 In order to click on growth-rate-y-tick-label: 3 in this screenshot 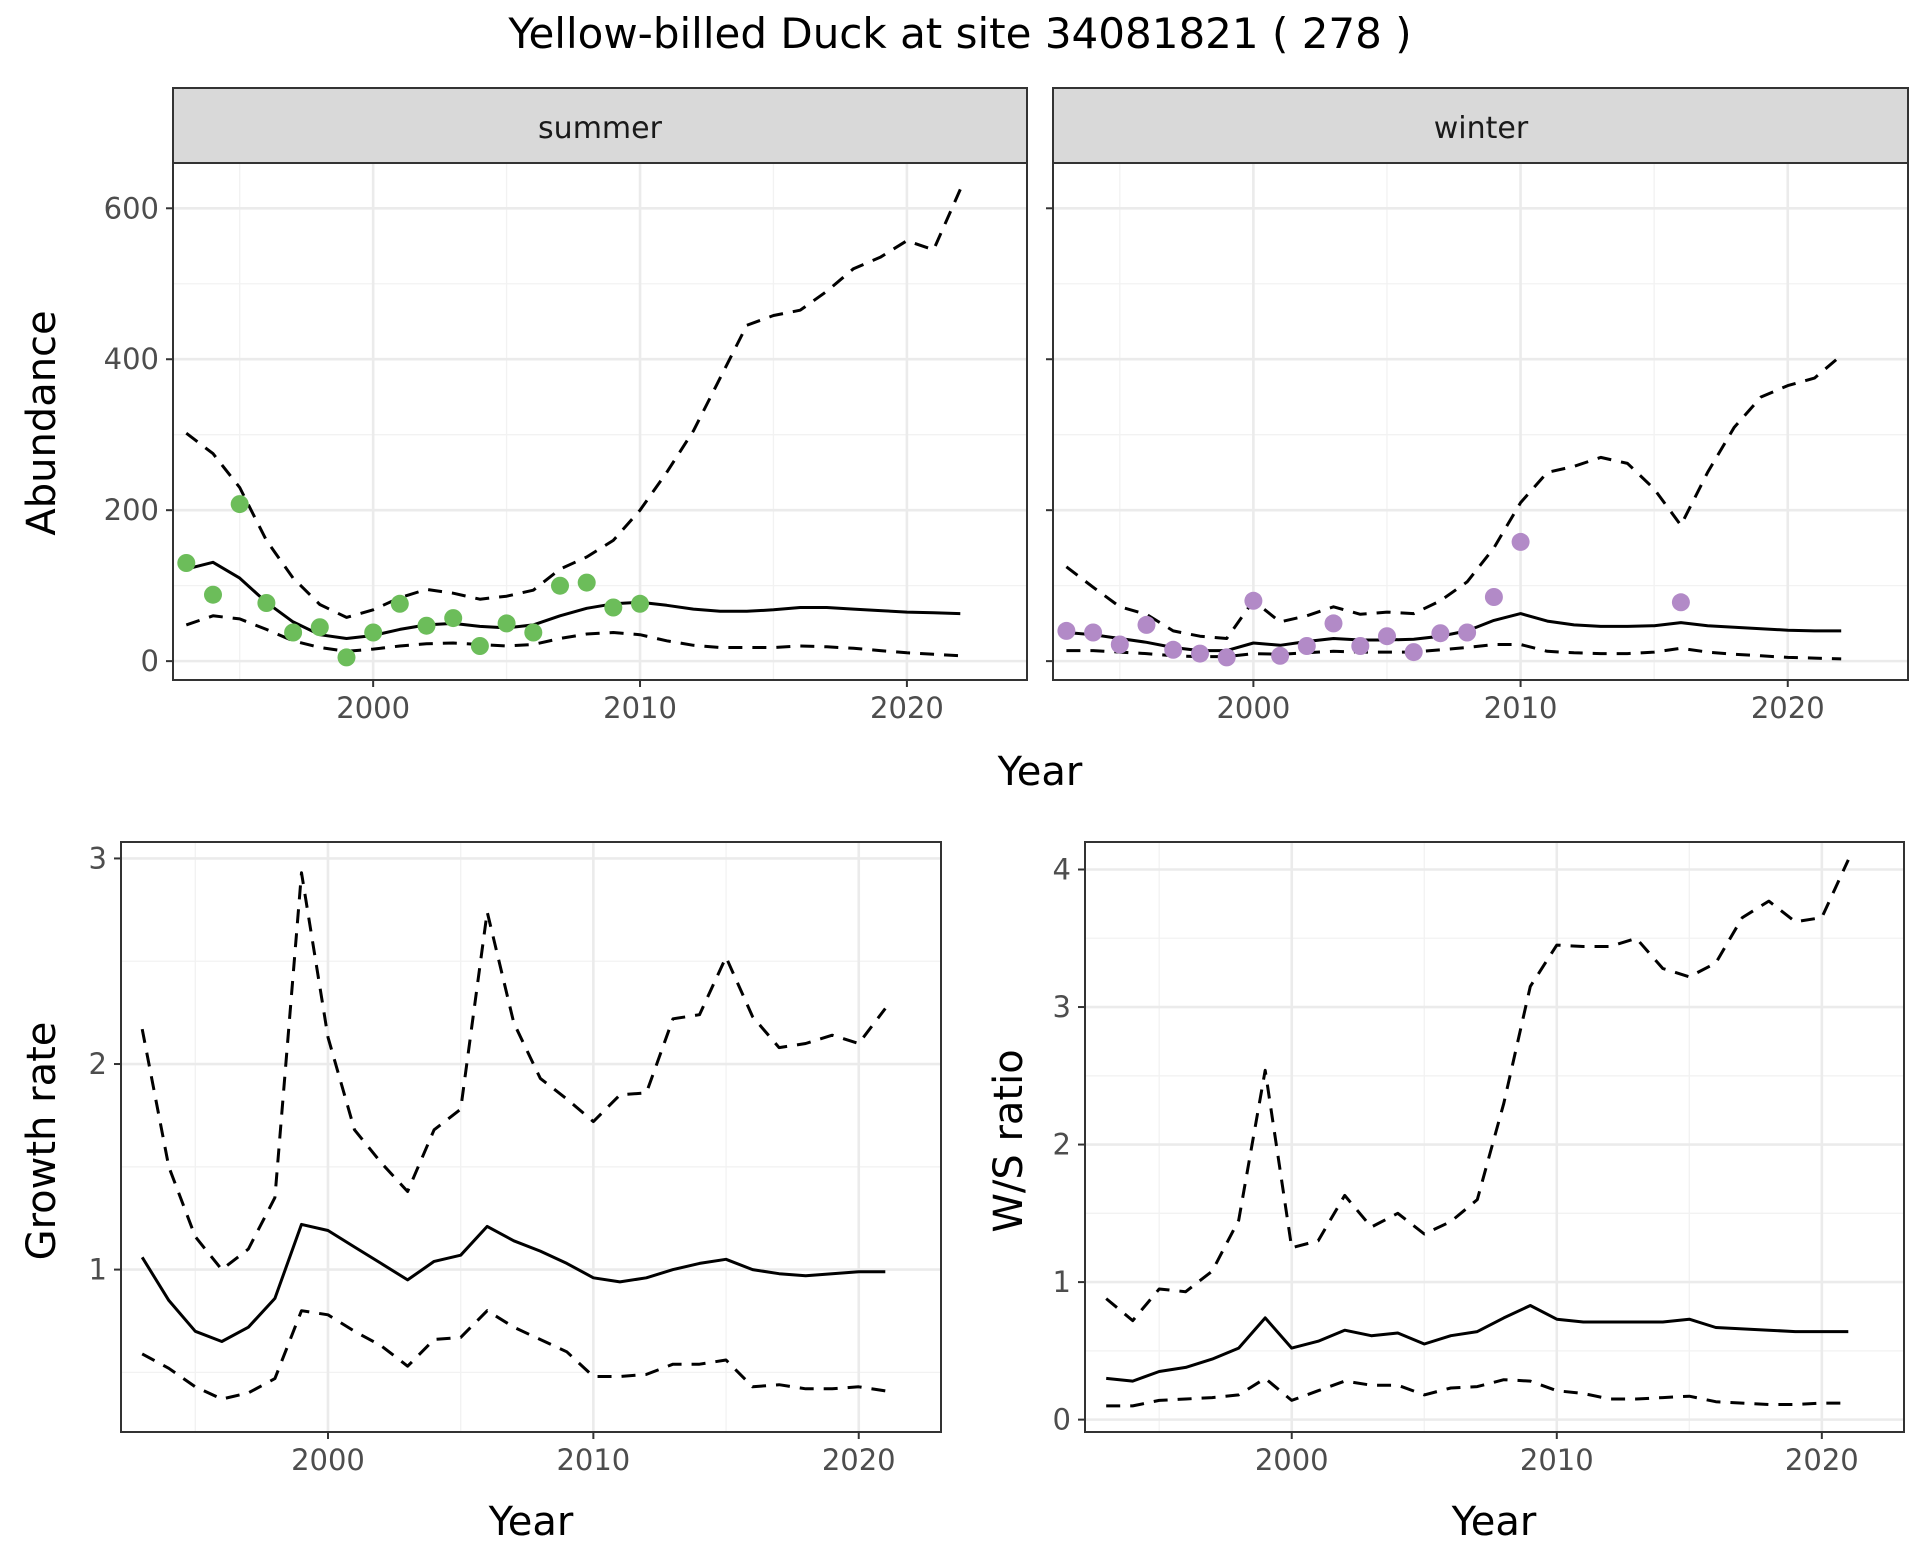, I will do `click(98, 858)`.